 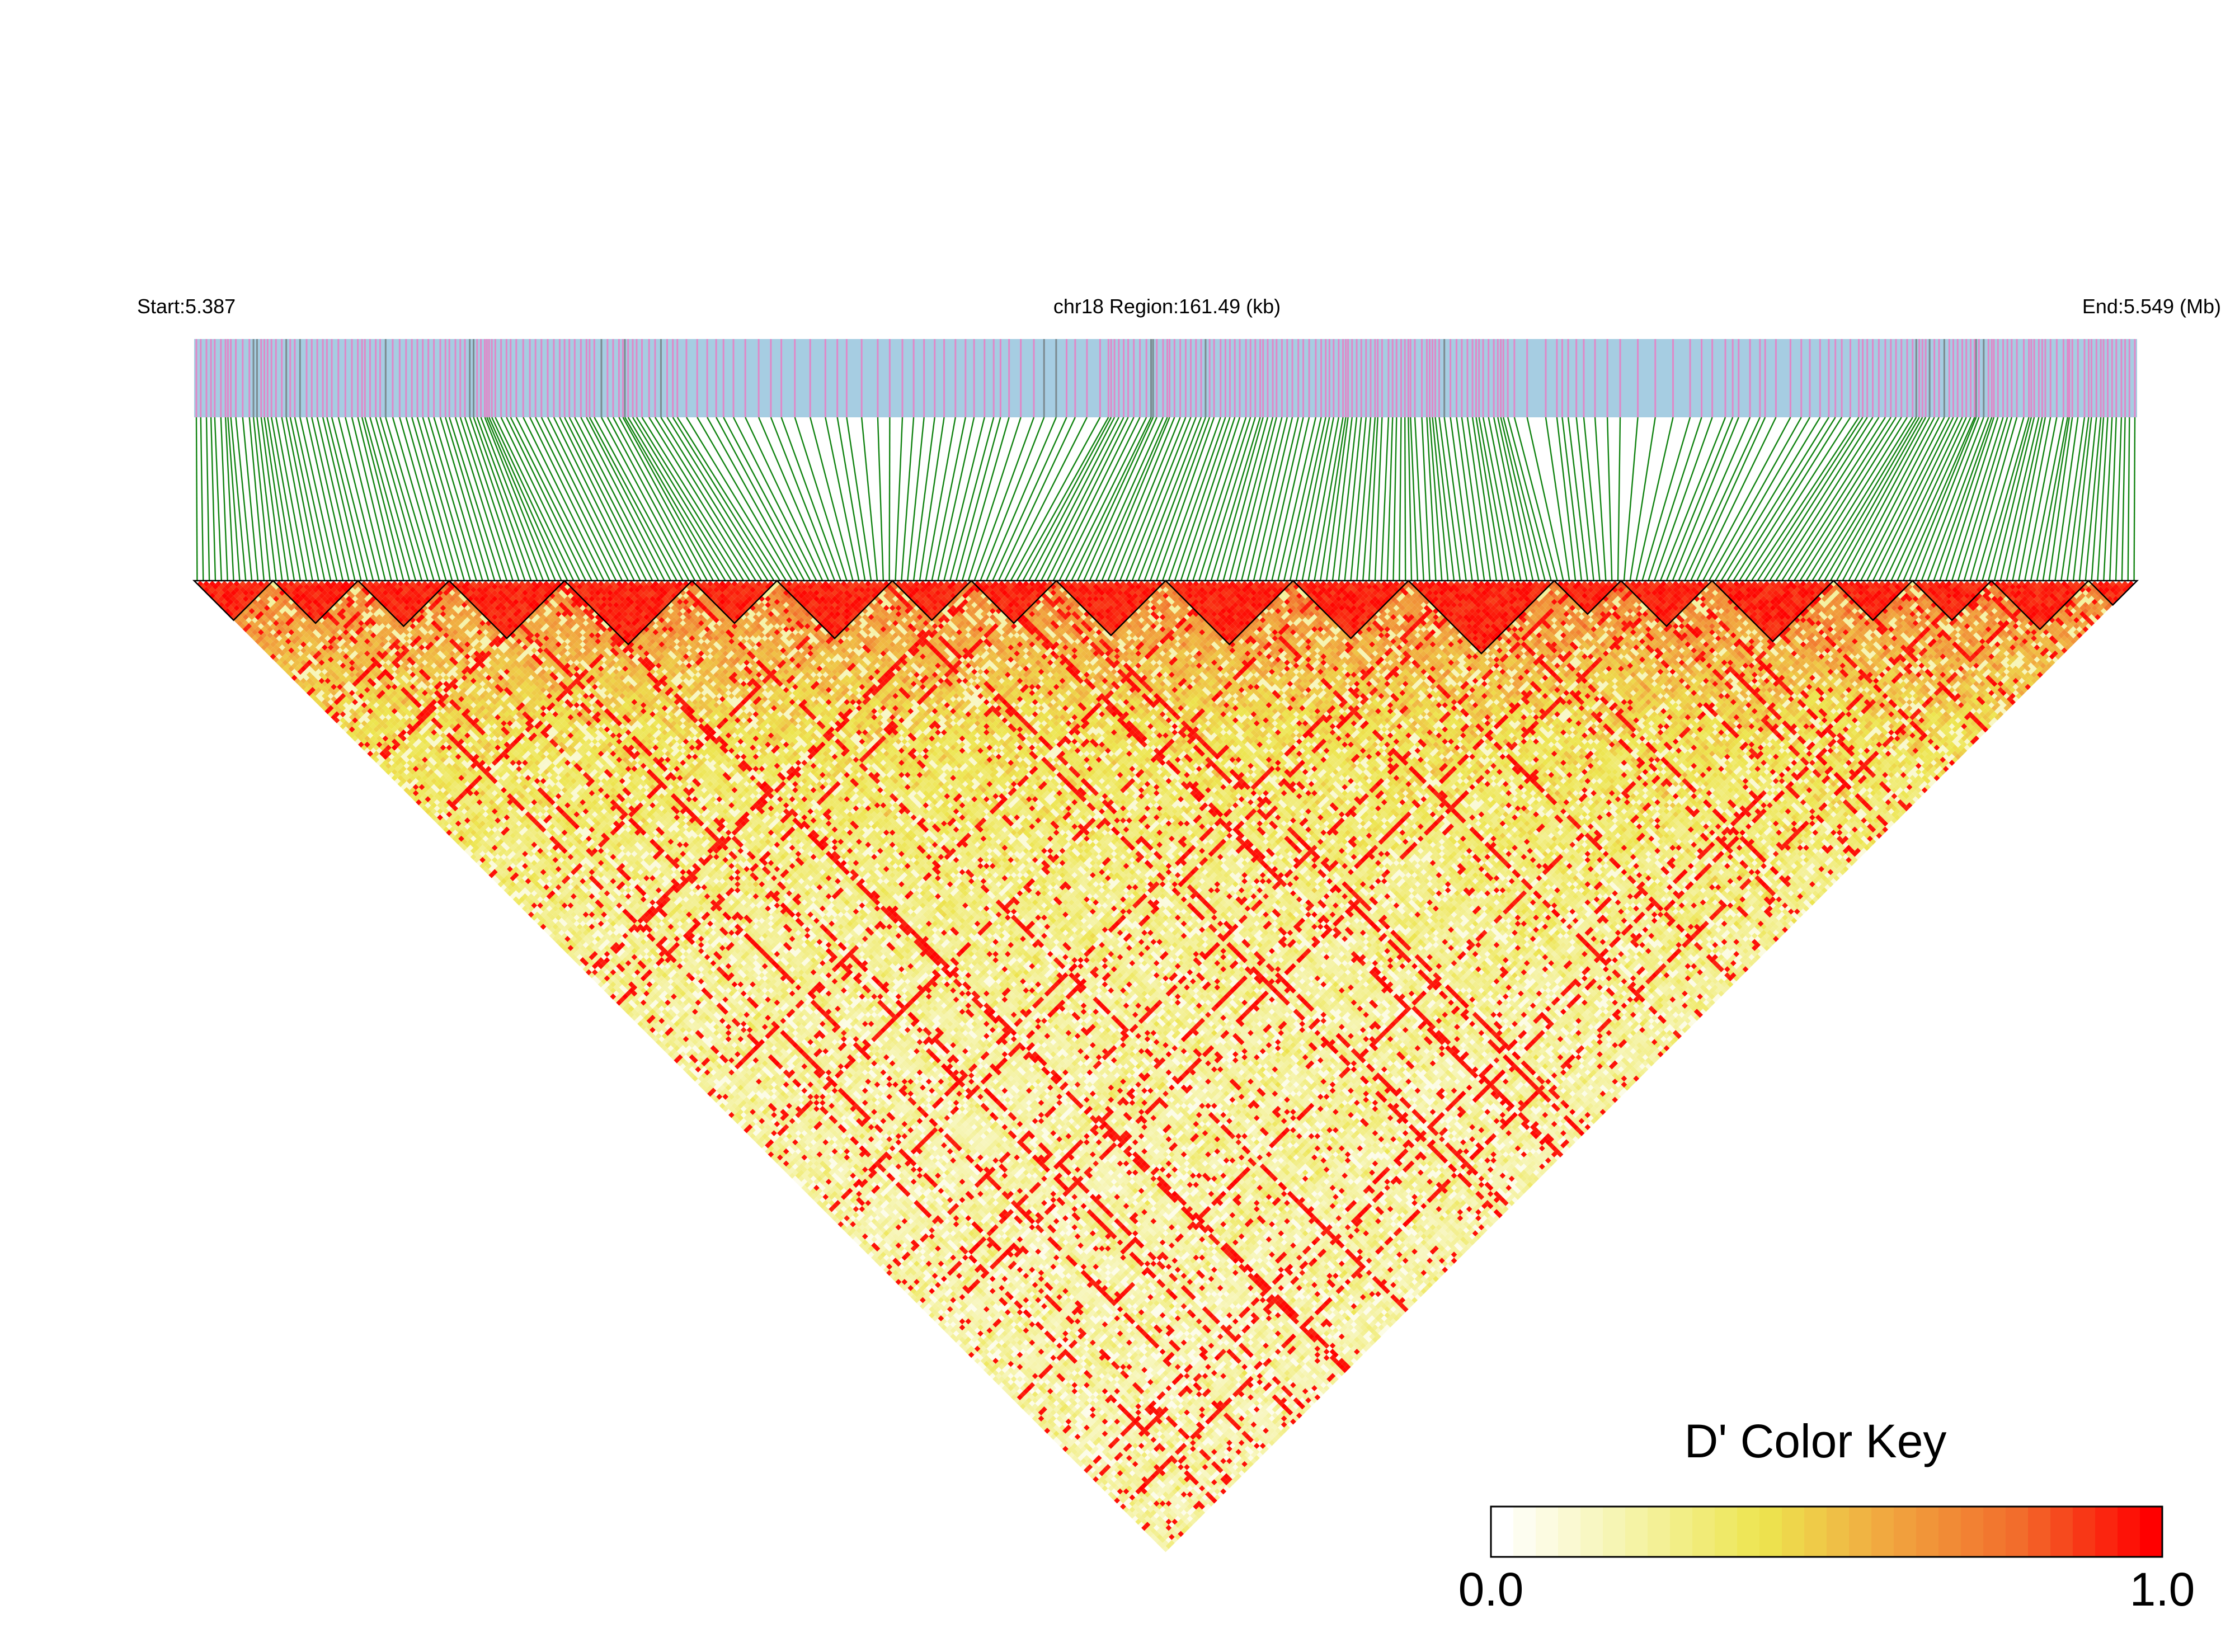 What do you see at coordinates (1167, 306) in the screenshot?
I see `region-title-label: chr18 Region:161.49 (kb)` at bounding box center [1167, 306].